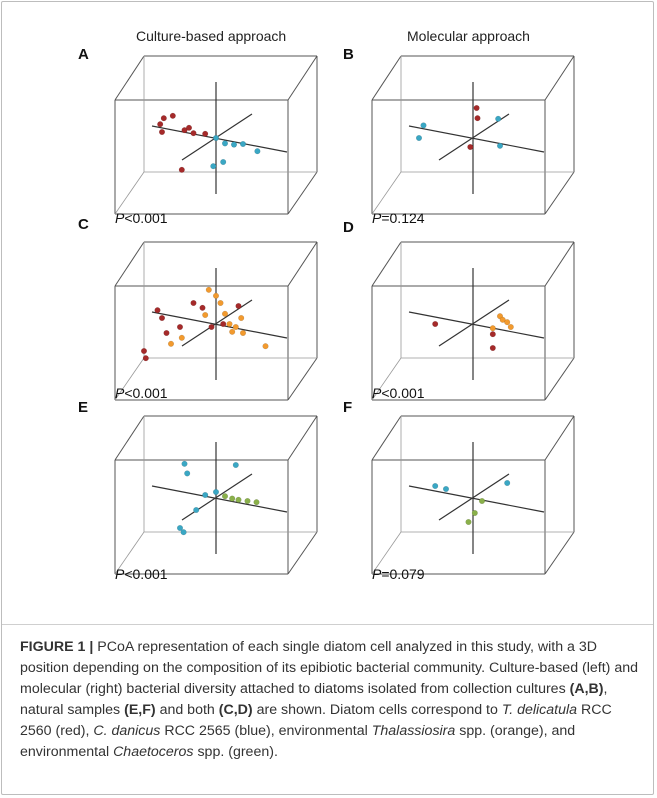 The width and height of the screenshot is (657, 798). I want to click on pcoa-plot-a, so click(216, 135).